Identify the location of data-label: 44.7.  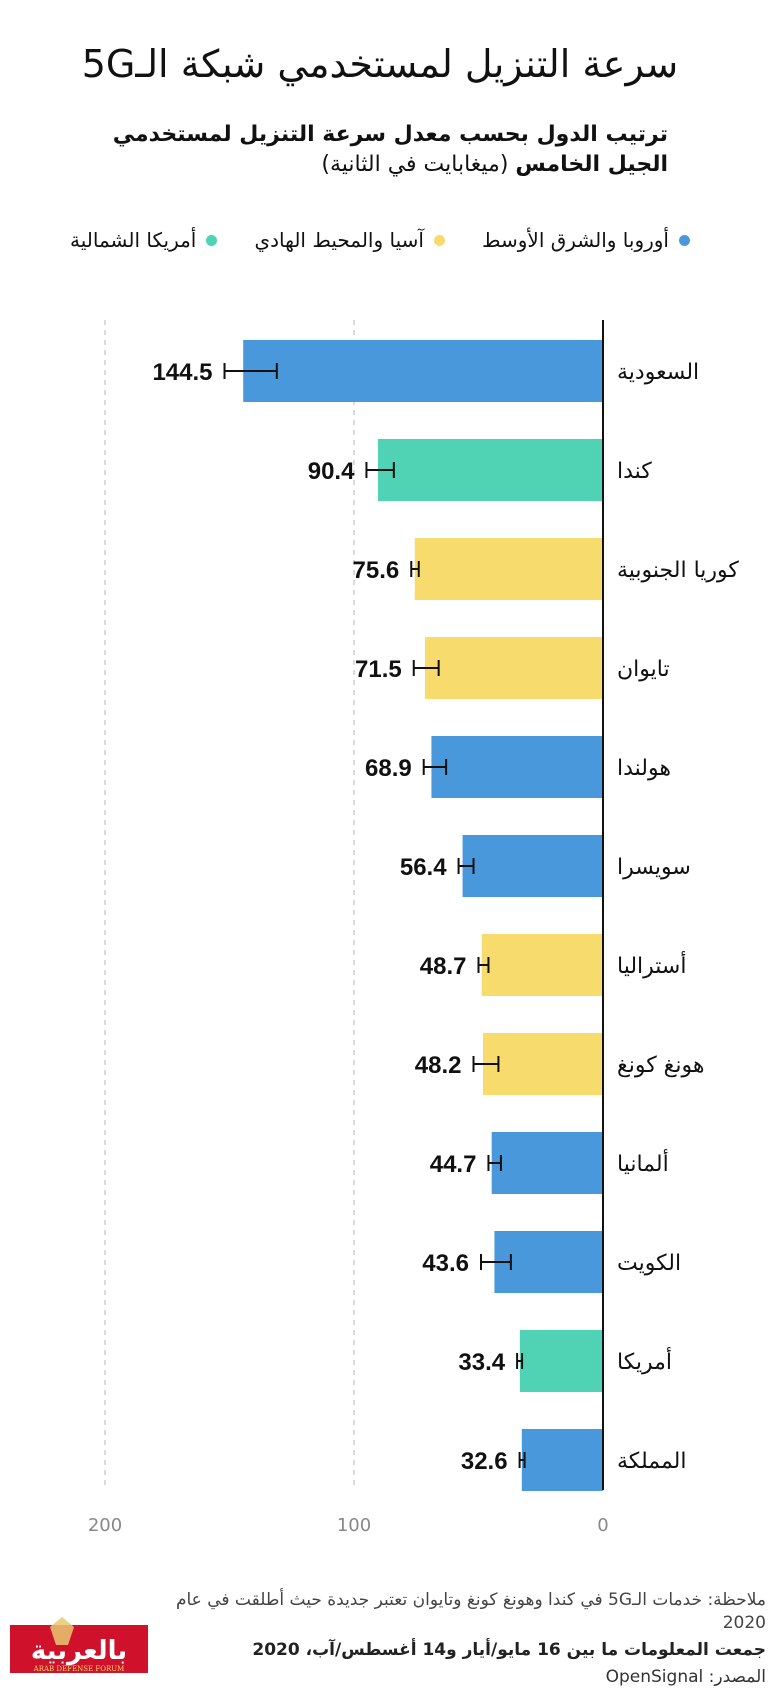
(453, 1164).